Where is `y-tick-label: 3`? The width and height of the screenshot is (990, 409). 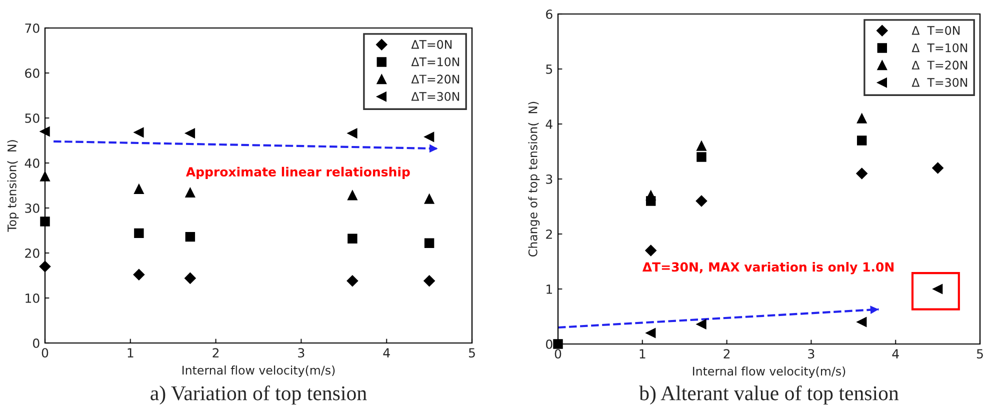 y-tick-label: 3 is located at coordinates (549, 179).